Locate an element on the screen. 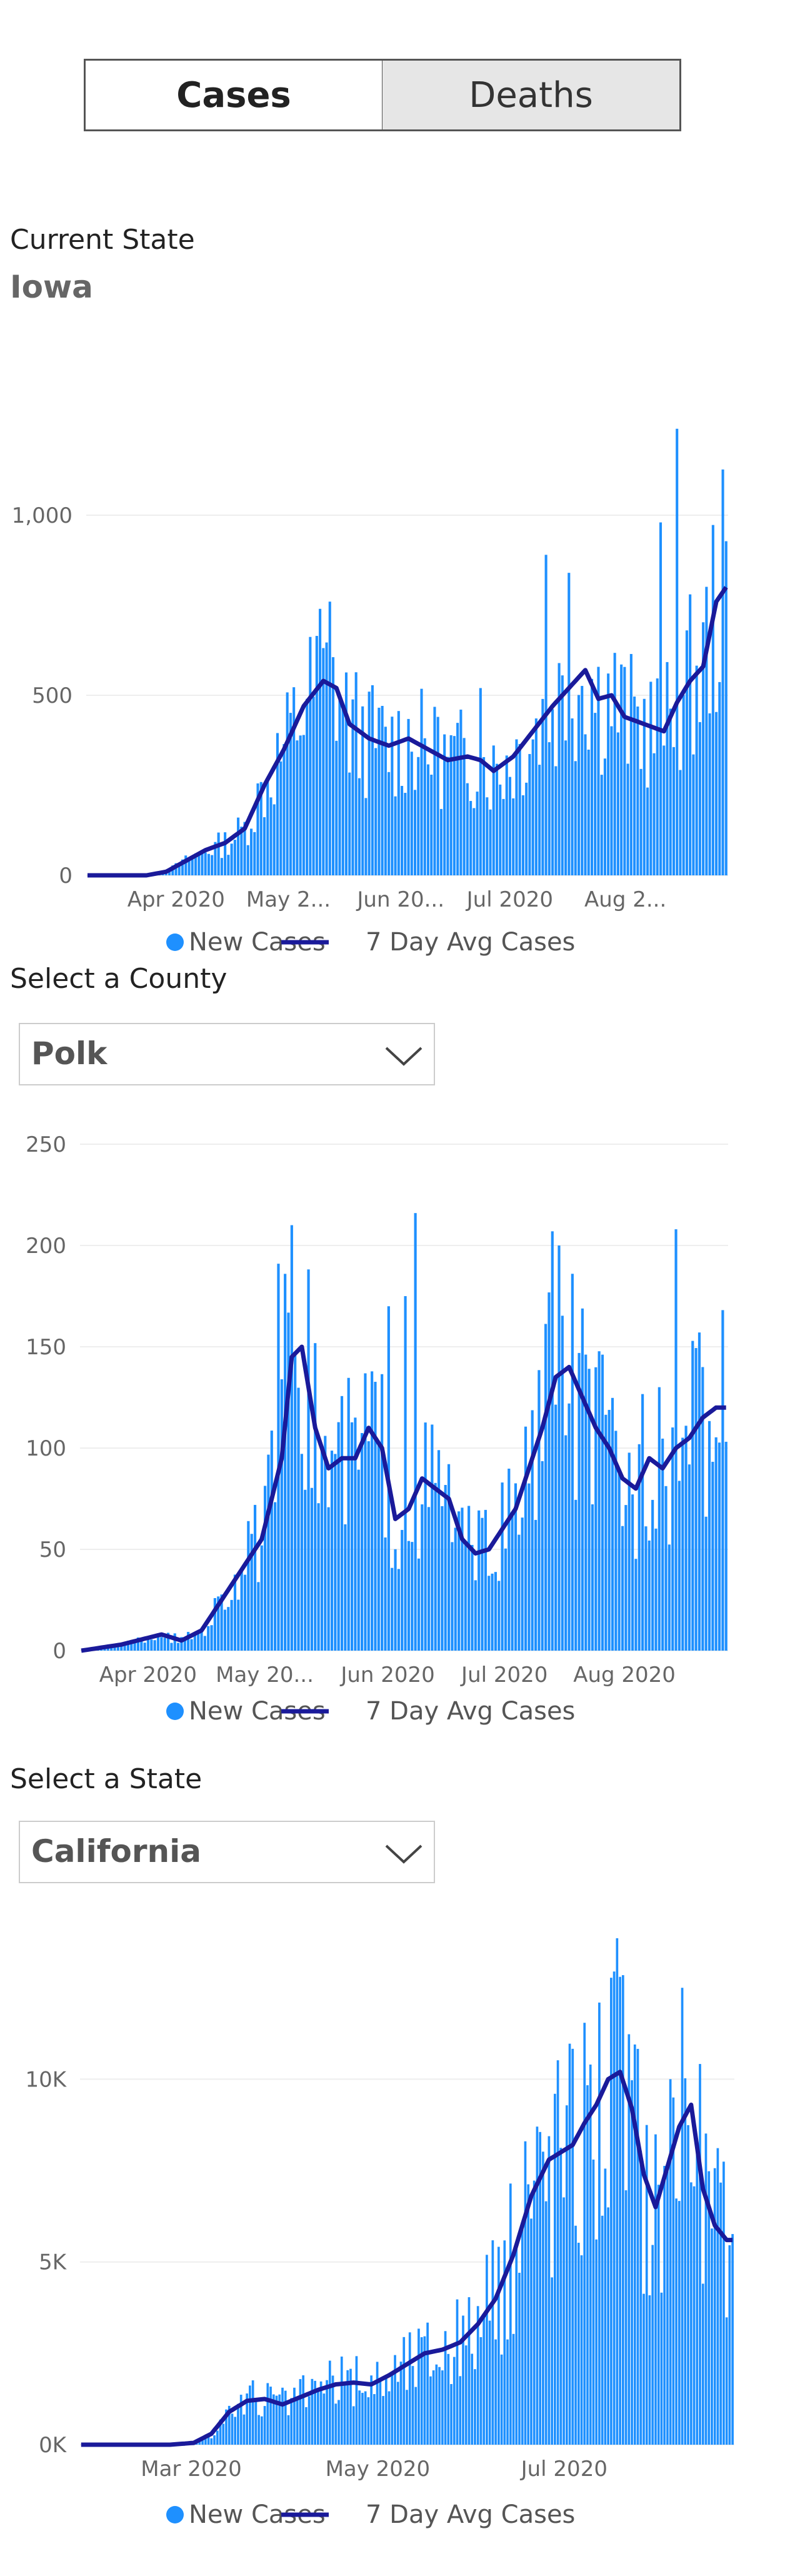  y-tick-label: 500 is located at coordinates (52, 695).